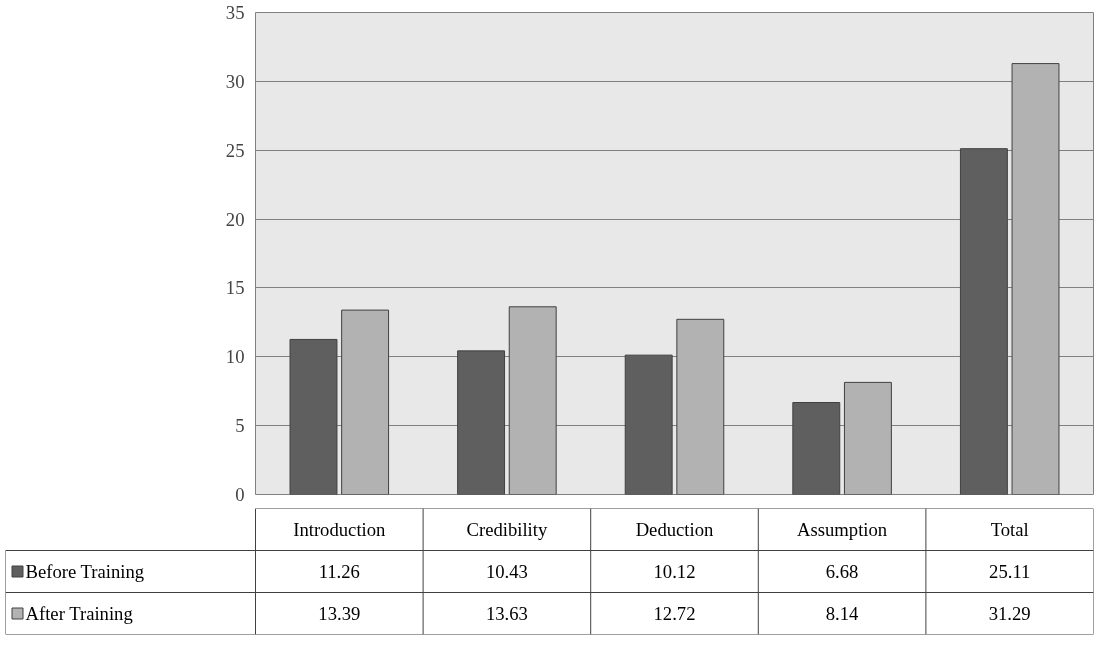 The image size is (1119, 657). Describe the element at coordinates (674, 571) in the screenshot. I see `data-label: 10.12` at that location.